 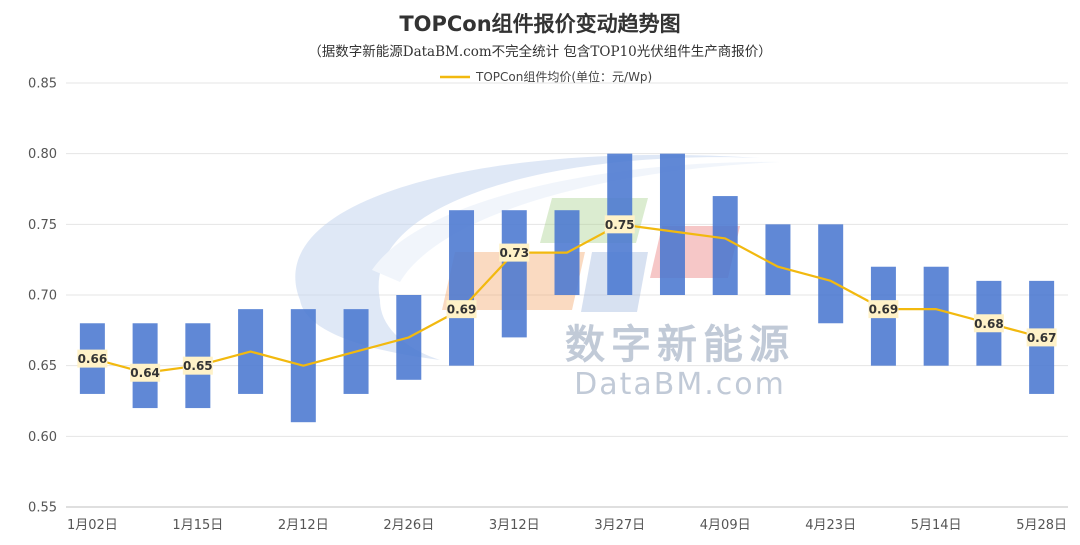 What do you see at coordinates (540, 52) in the screenshot?
I see `chart-subtitle: （据数字新能源DataBM.com不完全统计 包含TOP10光伏组件生产商报价）` at bounding box center [540, 52].